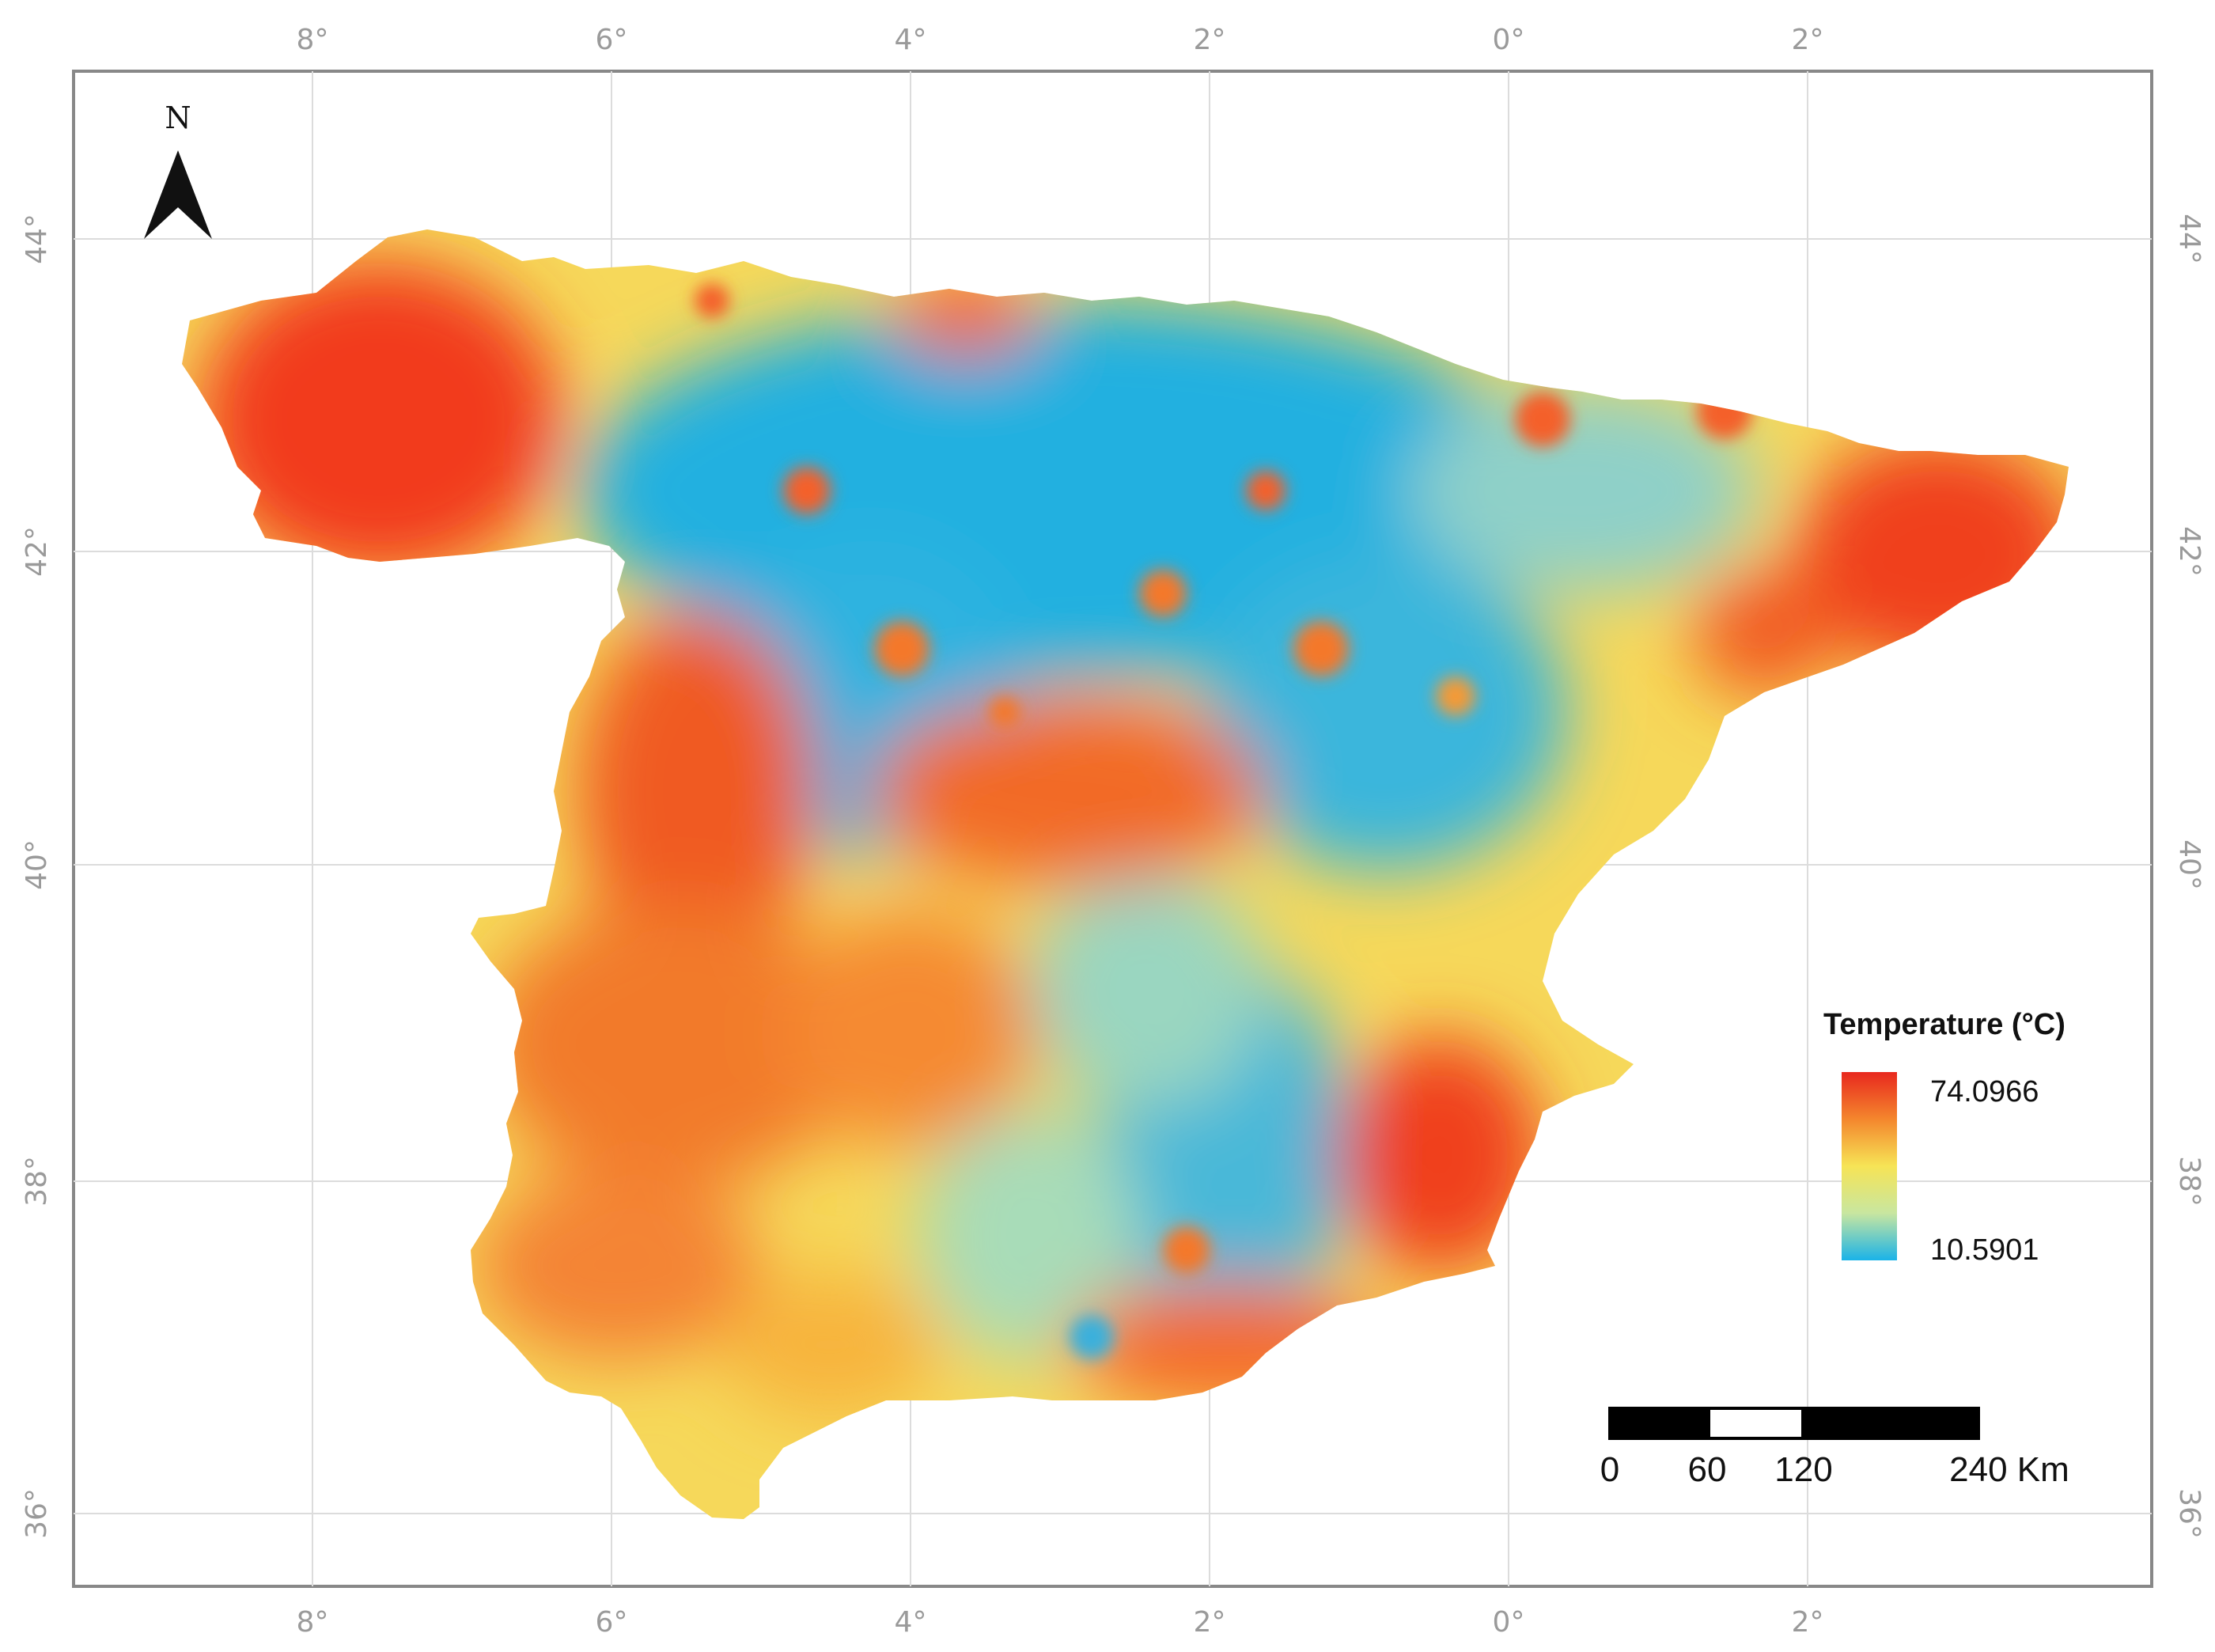 The image size is (2215, 1652). I want to click on latitude-ticks-right: 44° 42° 40° 38° 36°, so click(2189, 877).